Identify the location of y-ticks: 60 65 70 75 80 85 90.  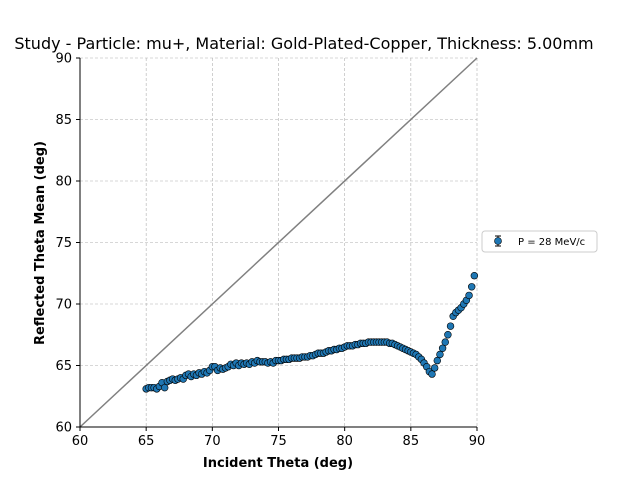
(67, 244).